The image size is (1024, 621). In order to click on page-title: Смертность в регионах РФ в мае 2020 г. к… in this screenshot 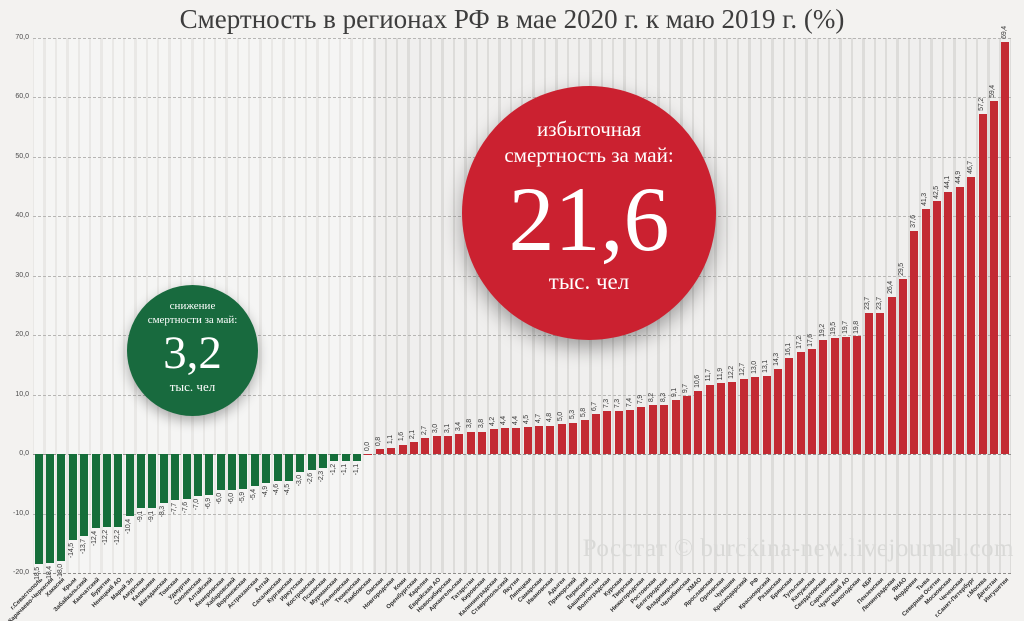, I will do `click(512, 19)`.